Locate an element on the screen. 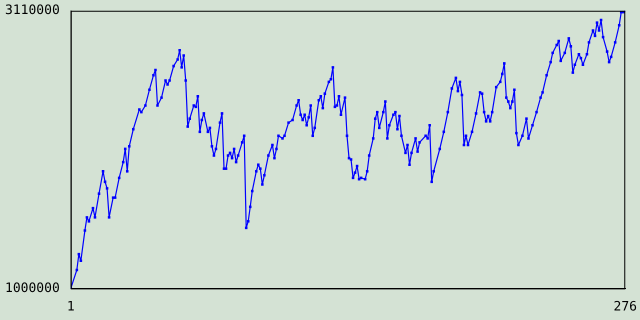 This screenshot has height=320, width=640. x-tick-label: 1 is located at coordinates (70, 307).